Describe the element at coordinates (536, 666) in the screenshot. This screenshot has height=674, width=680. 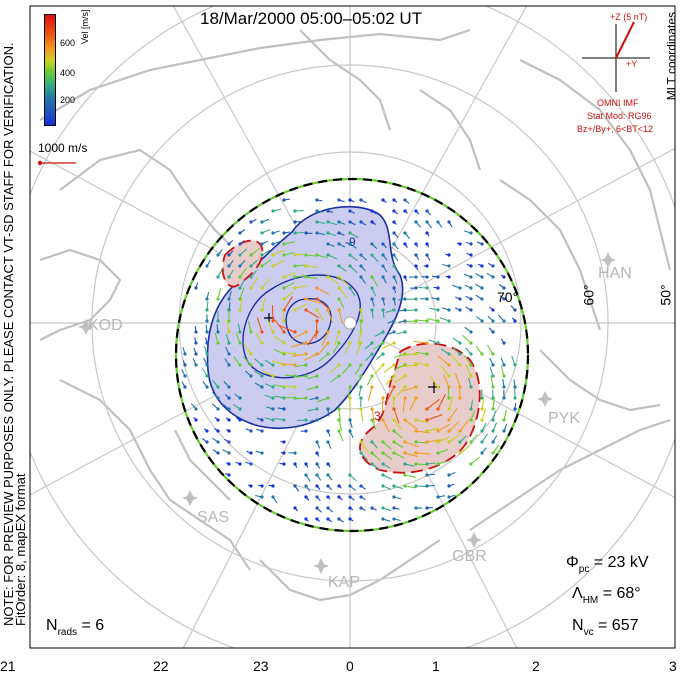
I see `mlt-tick-2: 2` at that location.